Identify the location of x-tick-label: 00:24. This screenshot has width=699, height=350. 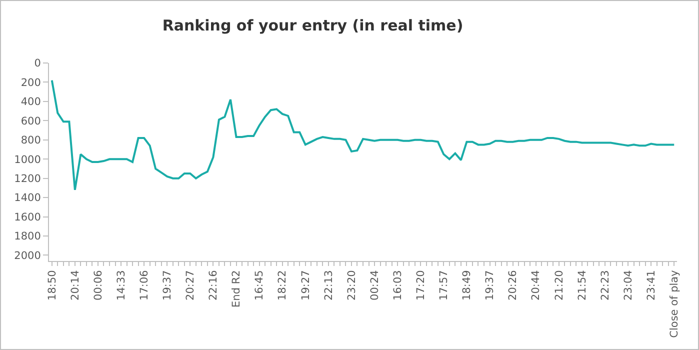
(374, 285).